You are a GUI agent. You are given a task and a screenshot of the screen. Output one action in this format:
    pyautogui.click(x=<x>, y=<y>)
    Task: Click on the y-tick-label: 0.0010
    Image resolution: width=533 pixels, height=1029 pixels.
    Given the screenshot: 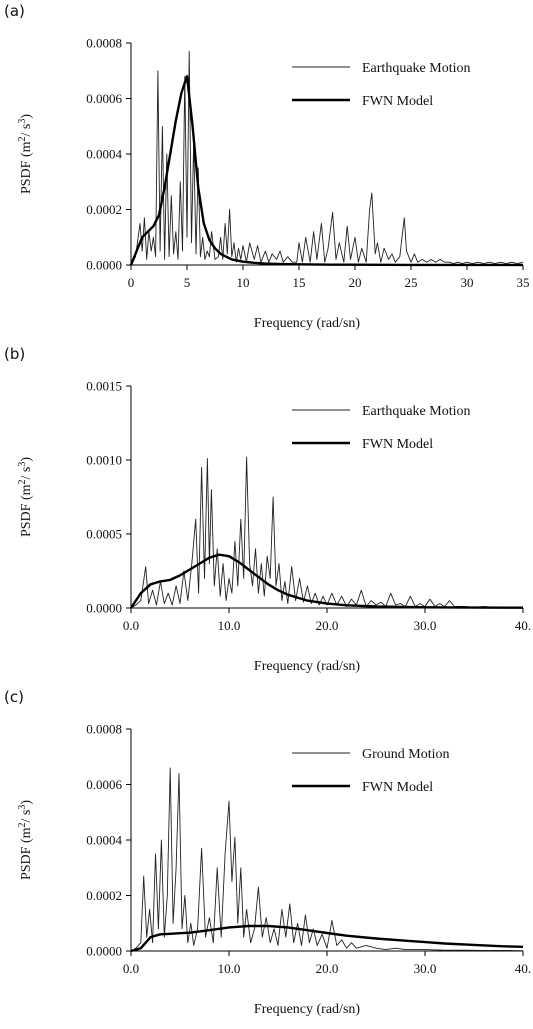 What is the action you would take?
    pyautogui.click(x=104, y=460)
    